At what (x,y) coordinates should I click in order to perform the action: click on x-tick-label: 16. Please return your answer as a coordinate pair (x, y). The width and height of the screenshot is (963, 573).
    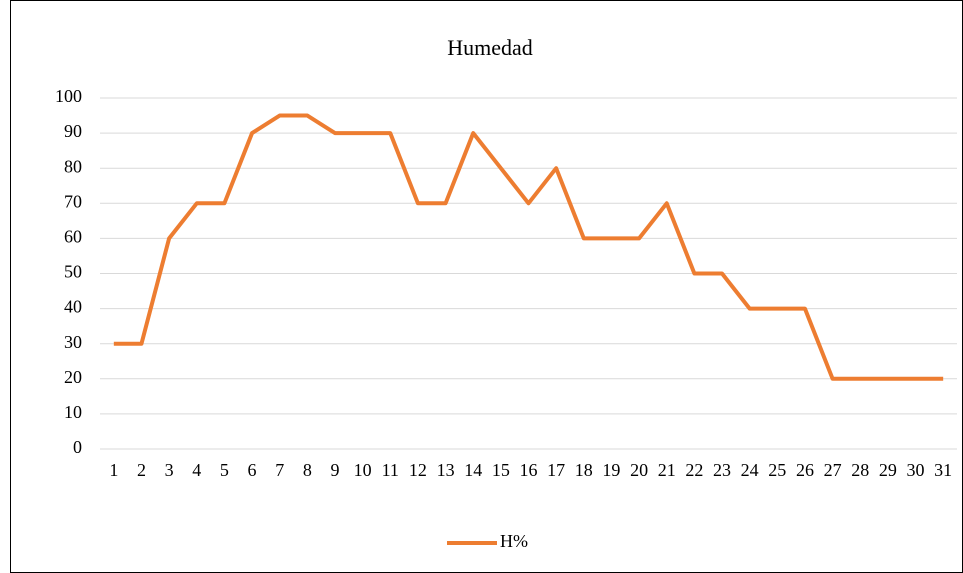
    Looking at the image, I should click on (529, 470).